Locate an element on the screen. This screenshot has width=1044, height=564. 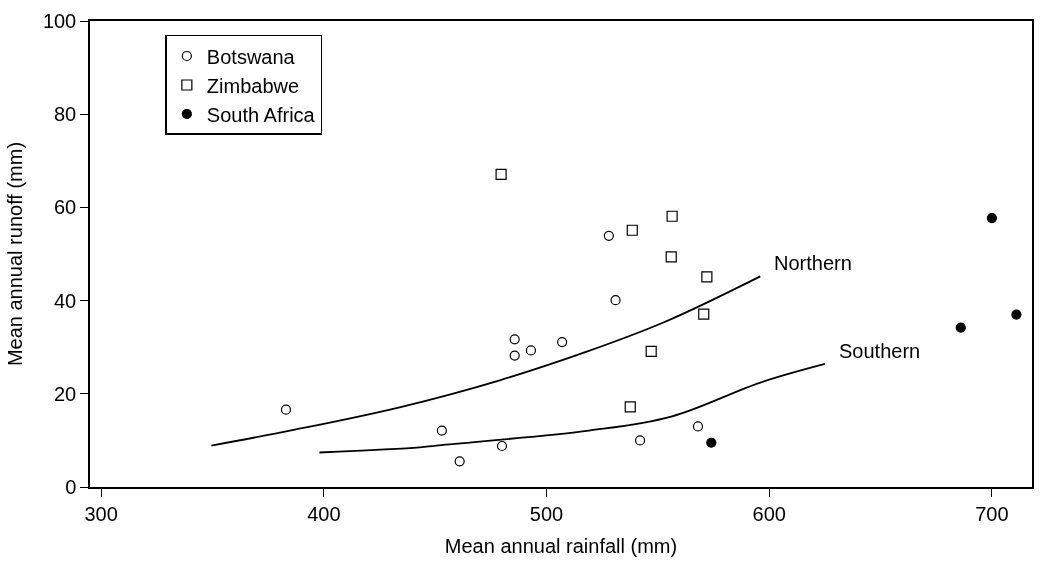
y-tick-label: 100 is located at coordinates (59, 21).